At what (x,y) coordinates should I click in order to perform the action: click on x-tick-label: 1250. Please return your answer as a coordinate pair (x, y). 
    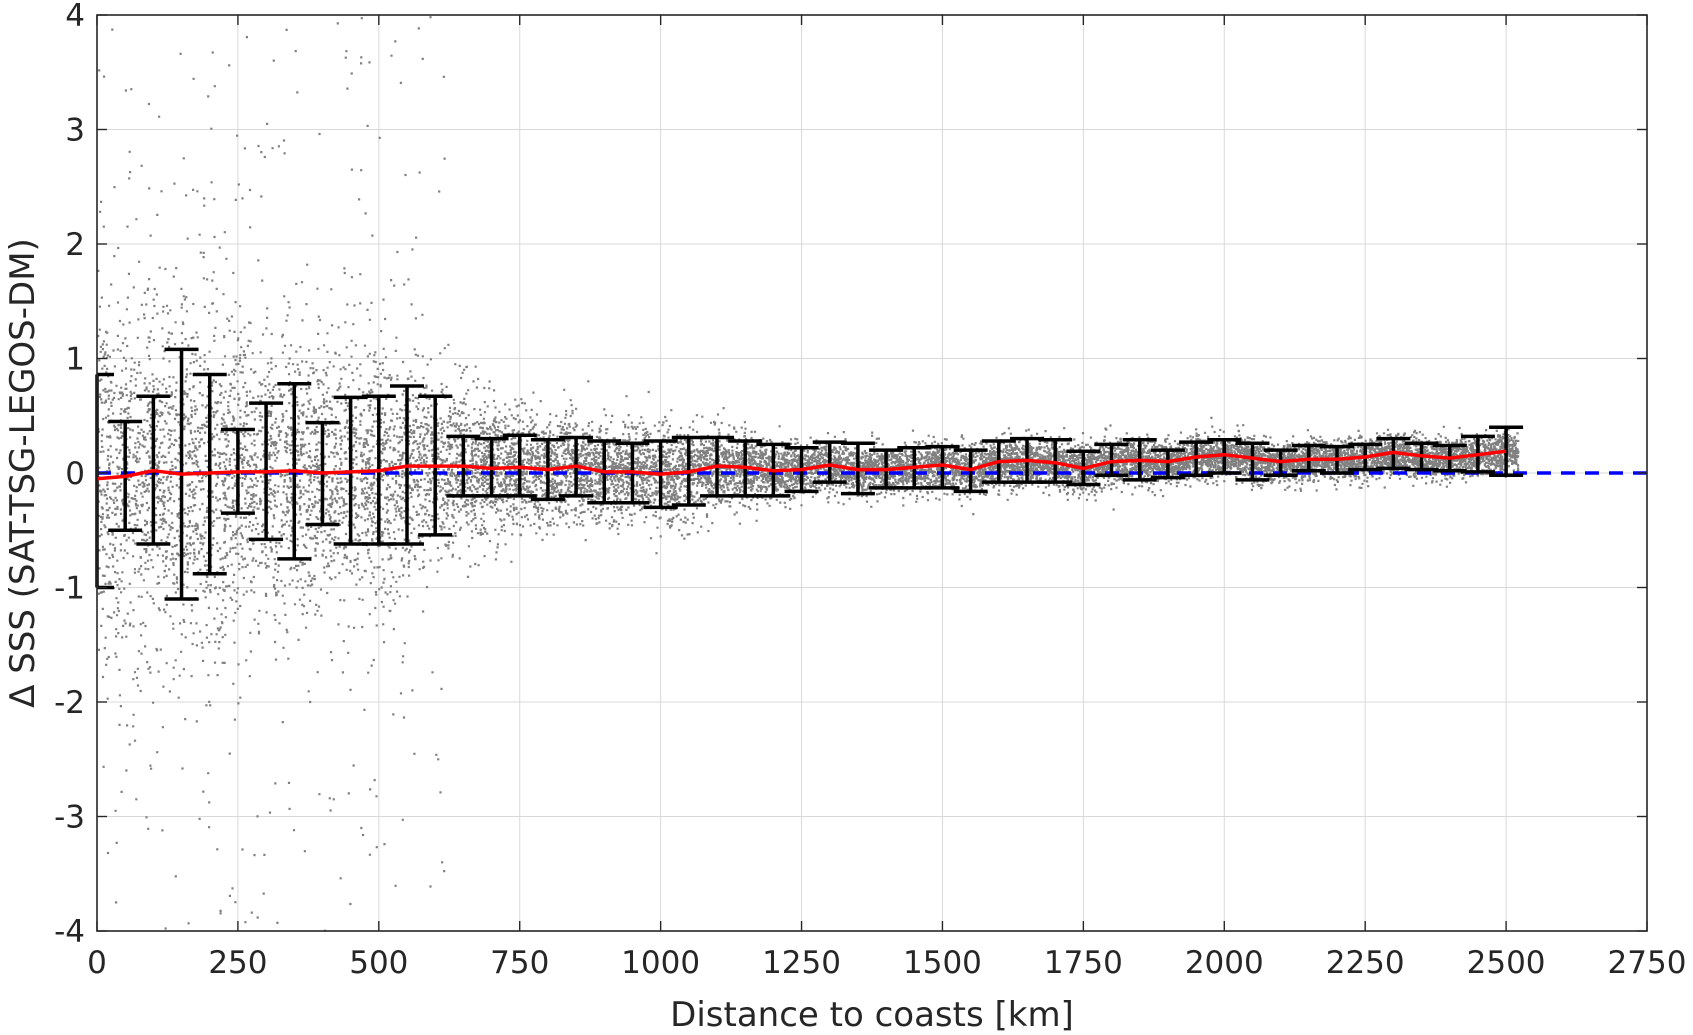
    Looking at the image, I should click on (801, 963).